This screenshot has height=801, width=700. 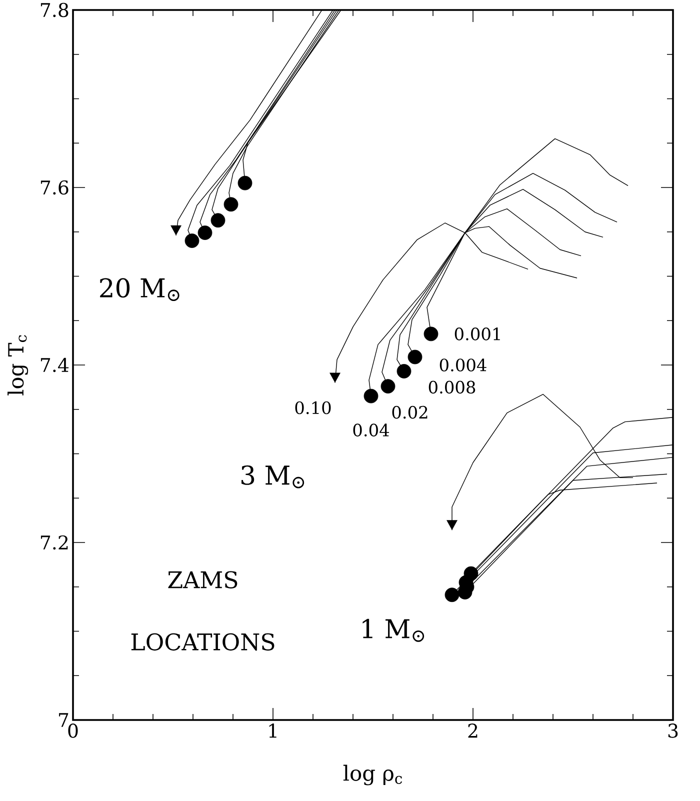 I want to click on annotation: ZAMS, so click(x=203, y=579).